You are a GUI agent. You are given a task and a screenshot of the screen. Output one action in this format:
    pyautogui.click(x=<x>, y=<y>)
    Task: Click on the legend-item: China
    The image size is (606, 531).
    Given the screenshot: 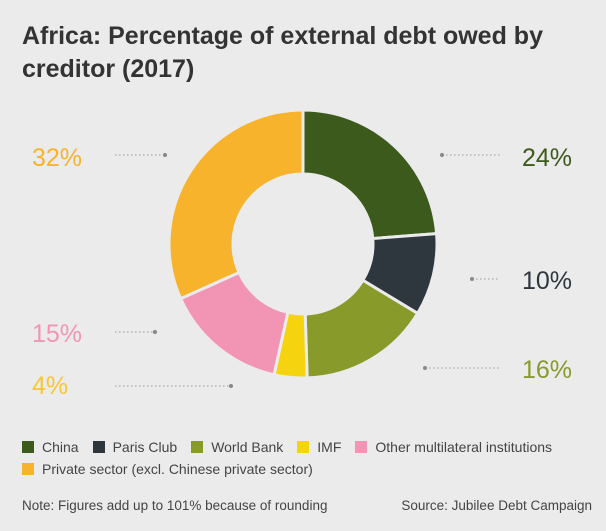 What is the action you would take?
    pyautogui.click(x=50, y=447)
    